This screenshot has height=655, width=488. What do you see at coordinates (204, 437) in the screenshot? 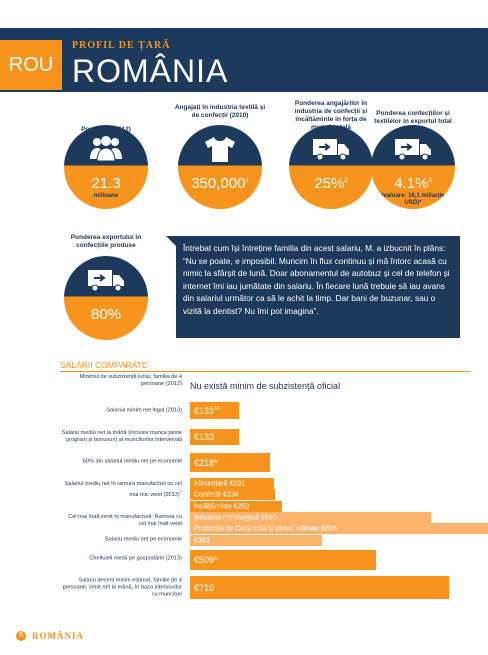
I see `bar-label: €133` at bounding box center [204, 437].